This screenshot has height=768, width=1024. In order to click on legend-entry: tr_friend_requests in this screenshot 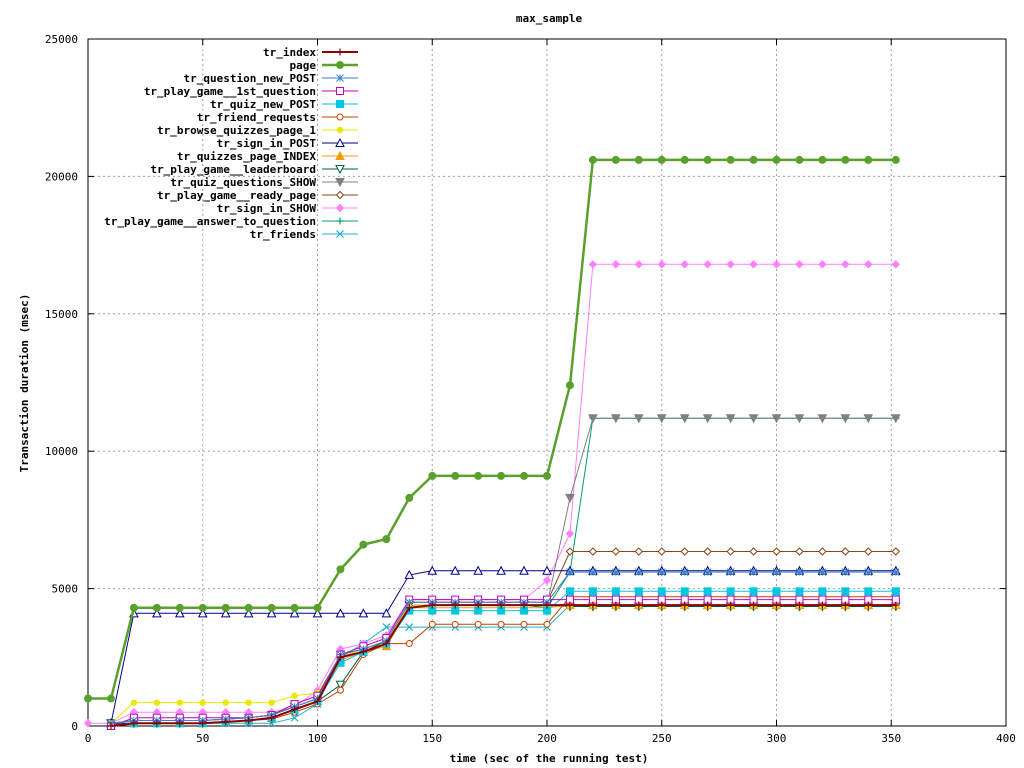, I will do `click(277, 117)`.